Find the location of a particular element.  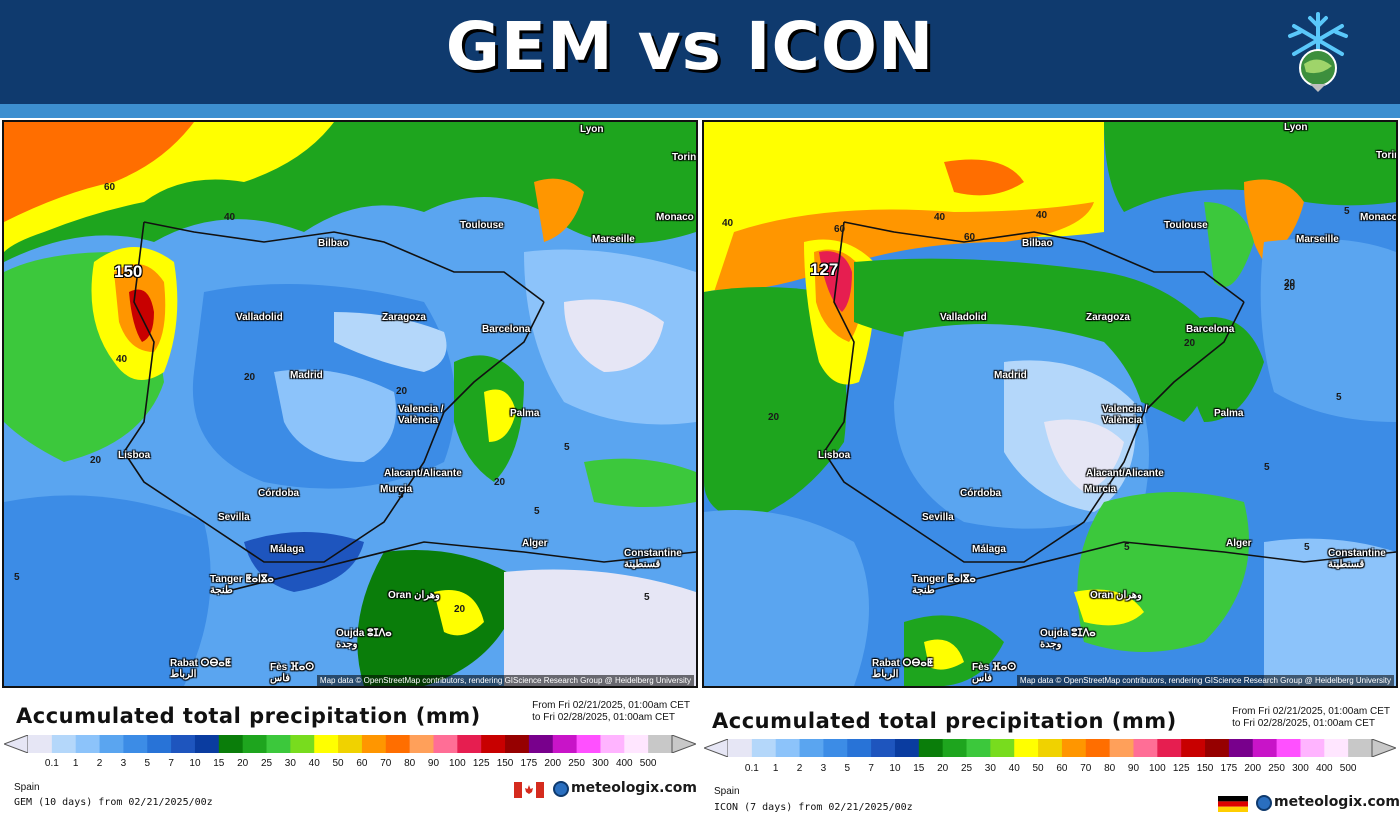

city-label: Oran وهران is located at coordinates (414, 595).